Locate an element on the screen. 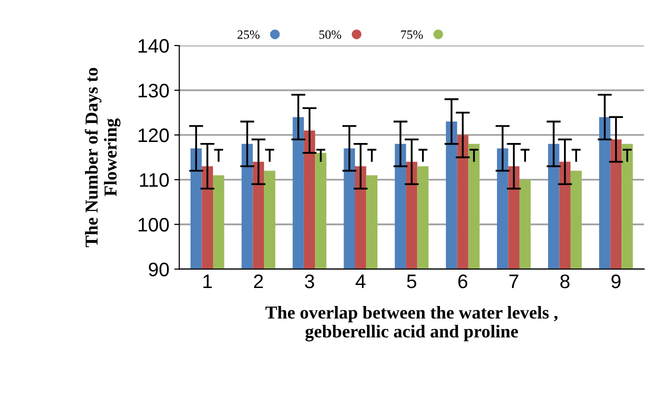 This screenshot has width=664, height=414. x-tick-label: 3 is located at coordinates (309, 281).